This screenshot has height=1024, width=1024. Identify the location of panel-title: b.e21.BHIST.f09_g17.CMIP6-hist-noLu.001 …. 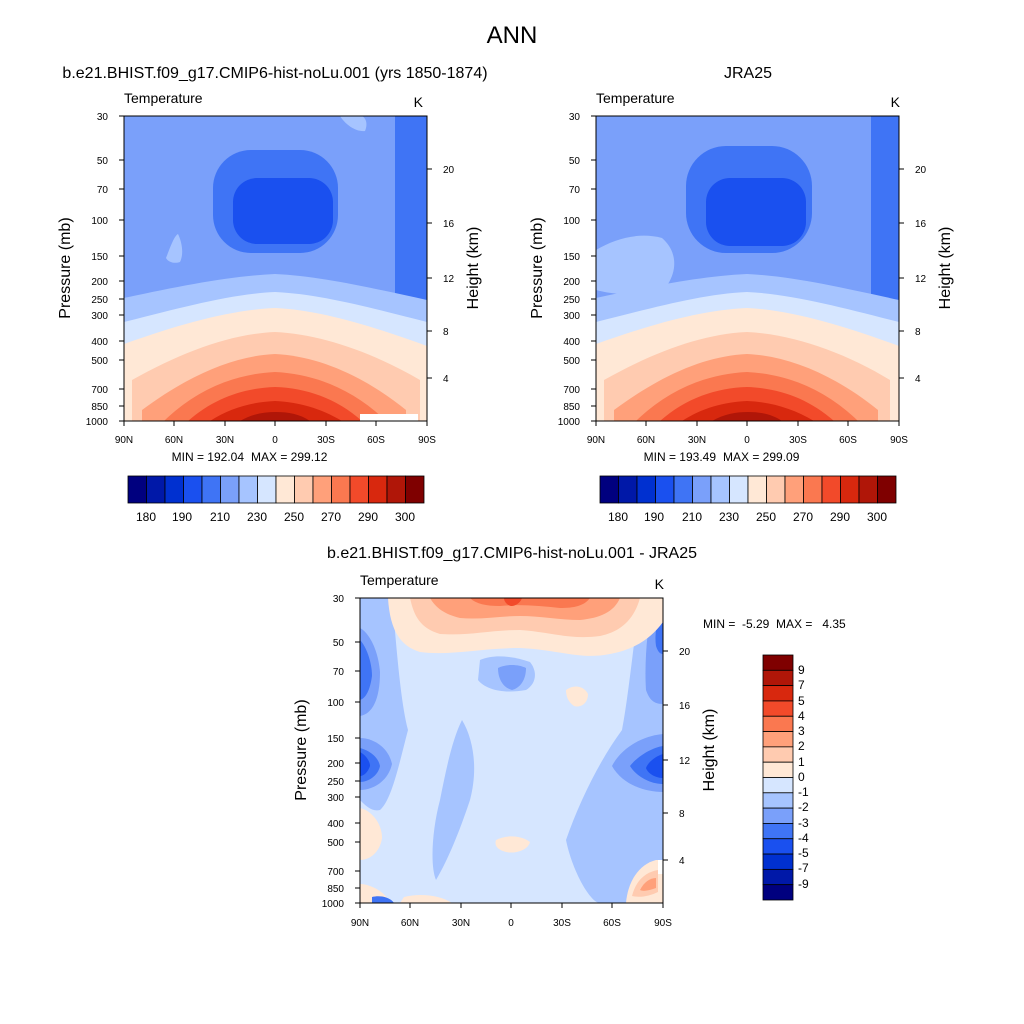
(512, 553).